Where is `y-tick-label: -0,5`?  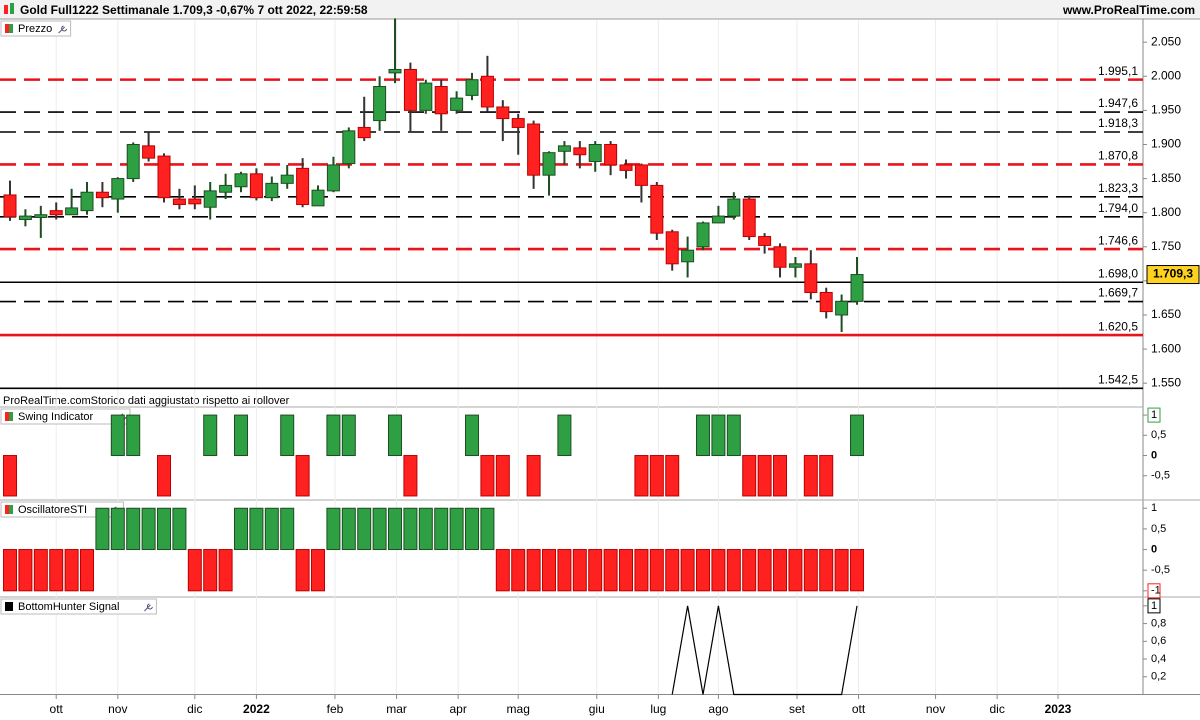 y-tick-label: -0,5 is located at coordinates (1160, 476).